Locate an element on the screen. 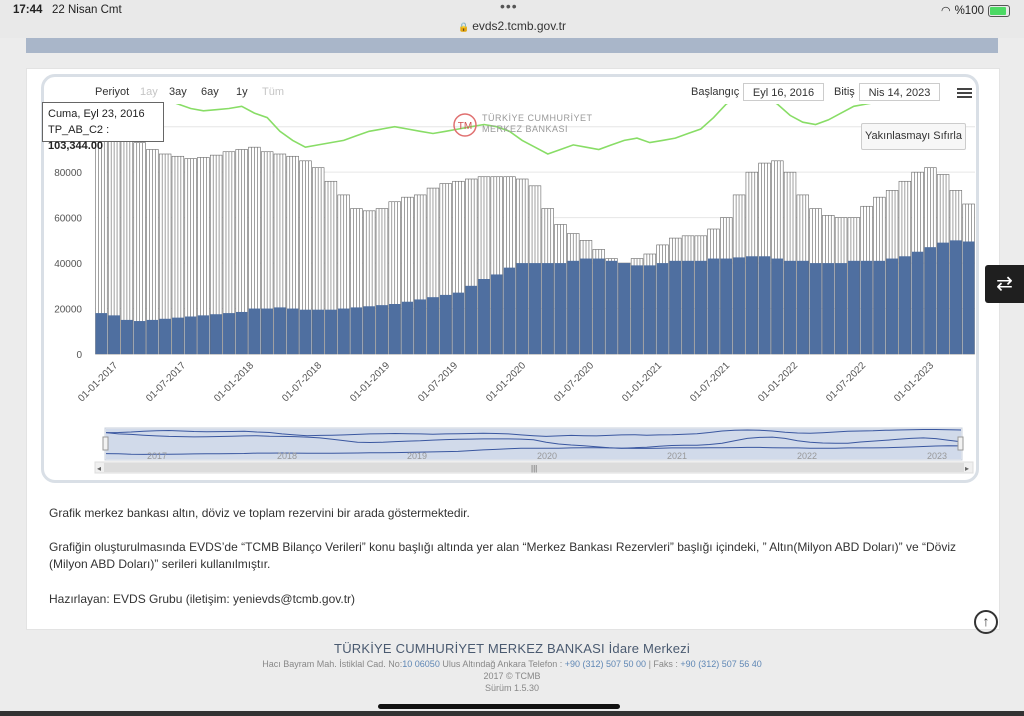 This screenshot has width=1024, height=716. reset-zoom-button: Yakınlasmayı Sıfırla is located at coordinates (913, 136).